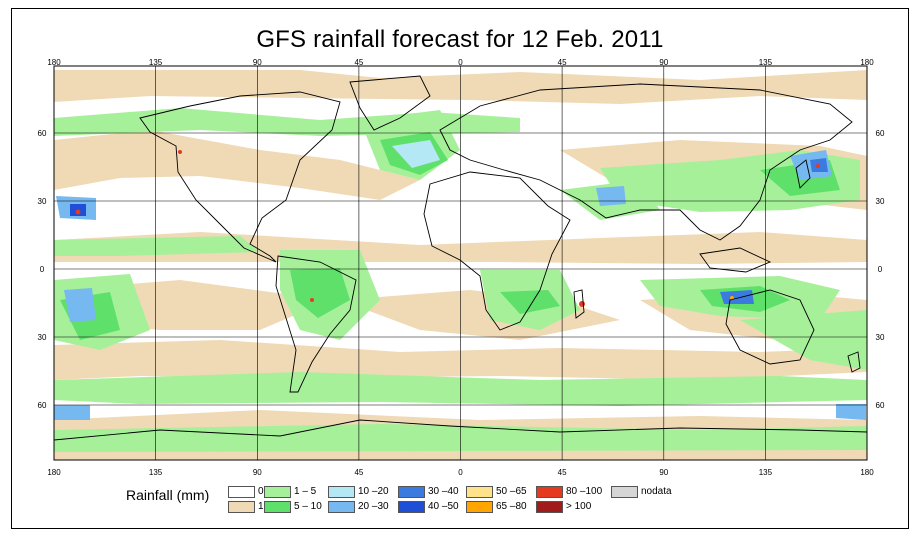 Image resolution: width=920 pixels, height=539 pixels. What do you see at coordinates (584, 491) in the screenshot?
I see `legend-label: 80 –100` at bounding box center [584, 491].